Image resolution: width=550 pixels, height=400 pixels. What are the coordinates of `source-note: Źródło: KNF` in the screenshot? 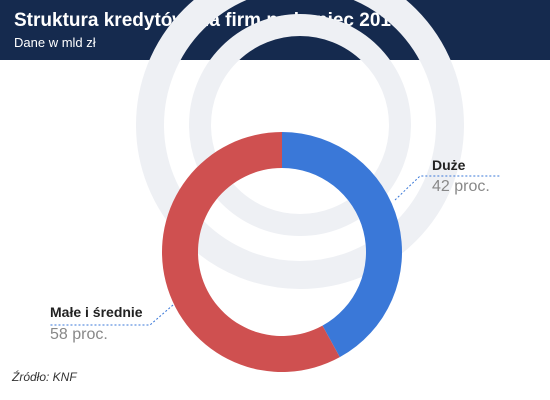 It's located at (44, 377).